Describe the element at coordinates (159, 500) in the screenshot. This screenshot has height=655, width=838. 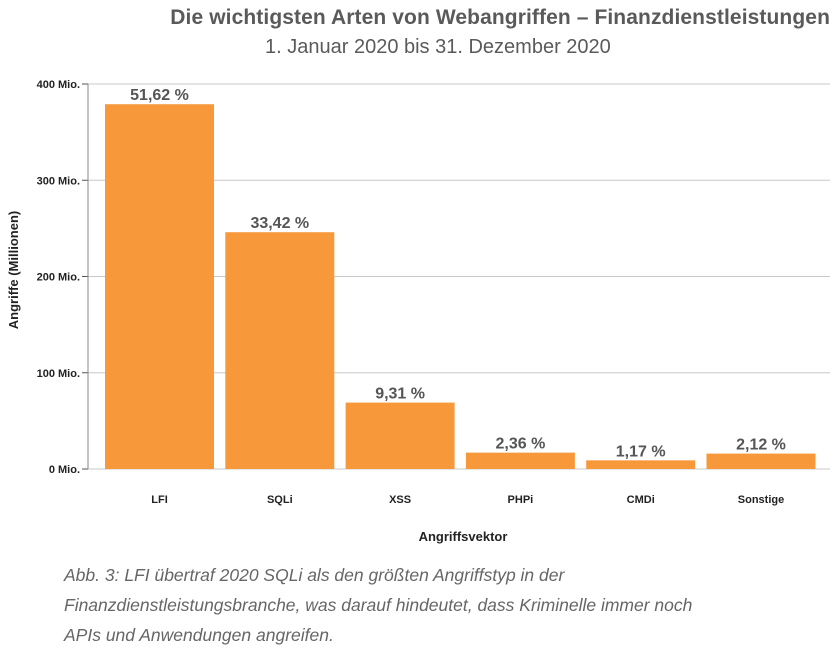
I see `x-tick-label: LFI` at that location.